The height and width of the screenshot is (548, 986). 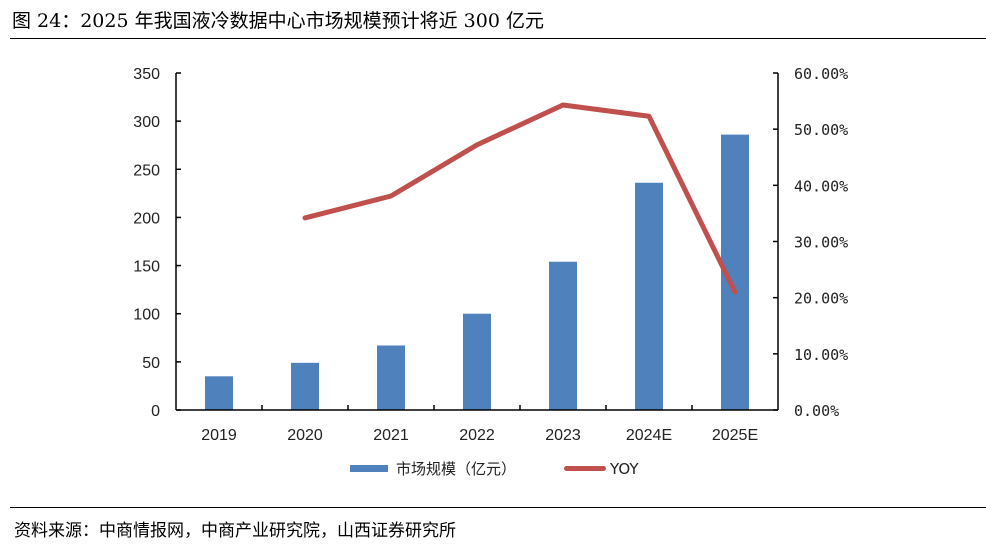 I want to click on left-tick-label: 150, so click(x=146, y=267).